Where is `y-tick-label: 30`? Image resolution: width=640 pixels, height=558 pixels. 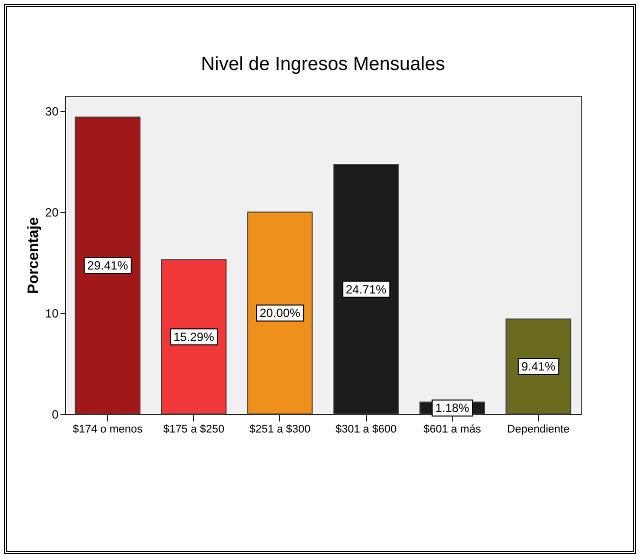 y-tick-label: 30 is located at coordinates (52, 111).